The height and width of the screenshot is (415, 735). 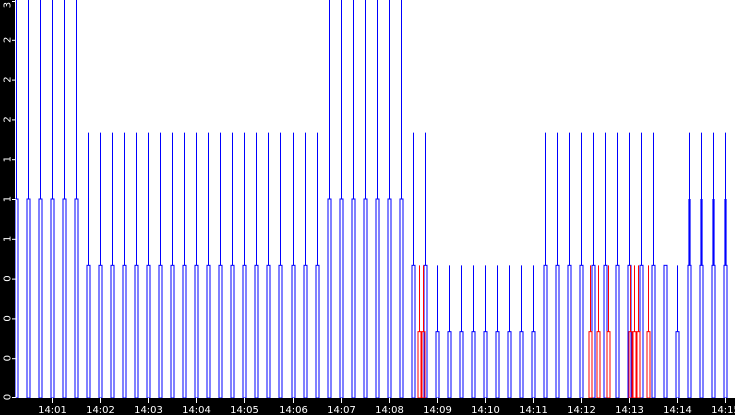 What do you see at coordinates (293, 410) in the screenshot?
I see `x-tick-label: 14:06` at bounding box center [293, 410].